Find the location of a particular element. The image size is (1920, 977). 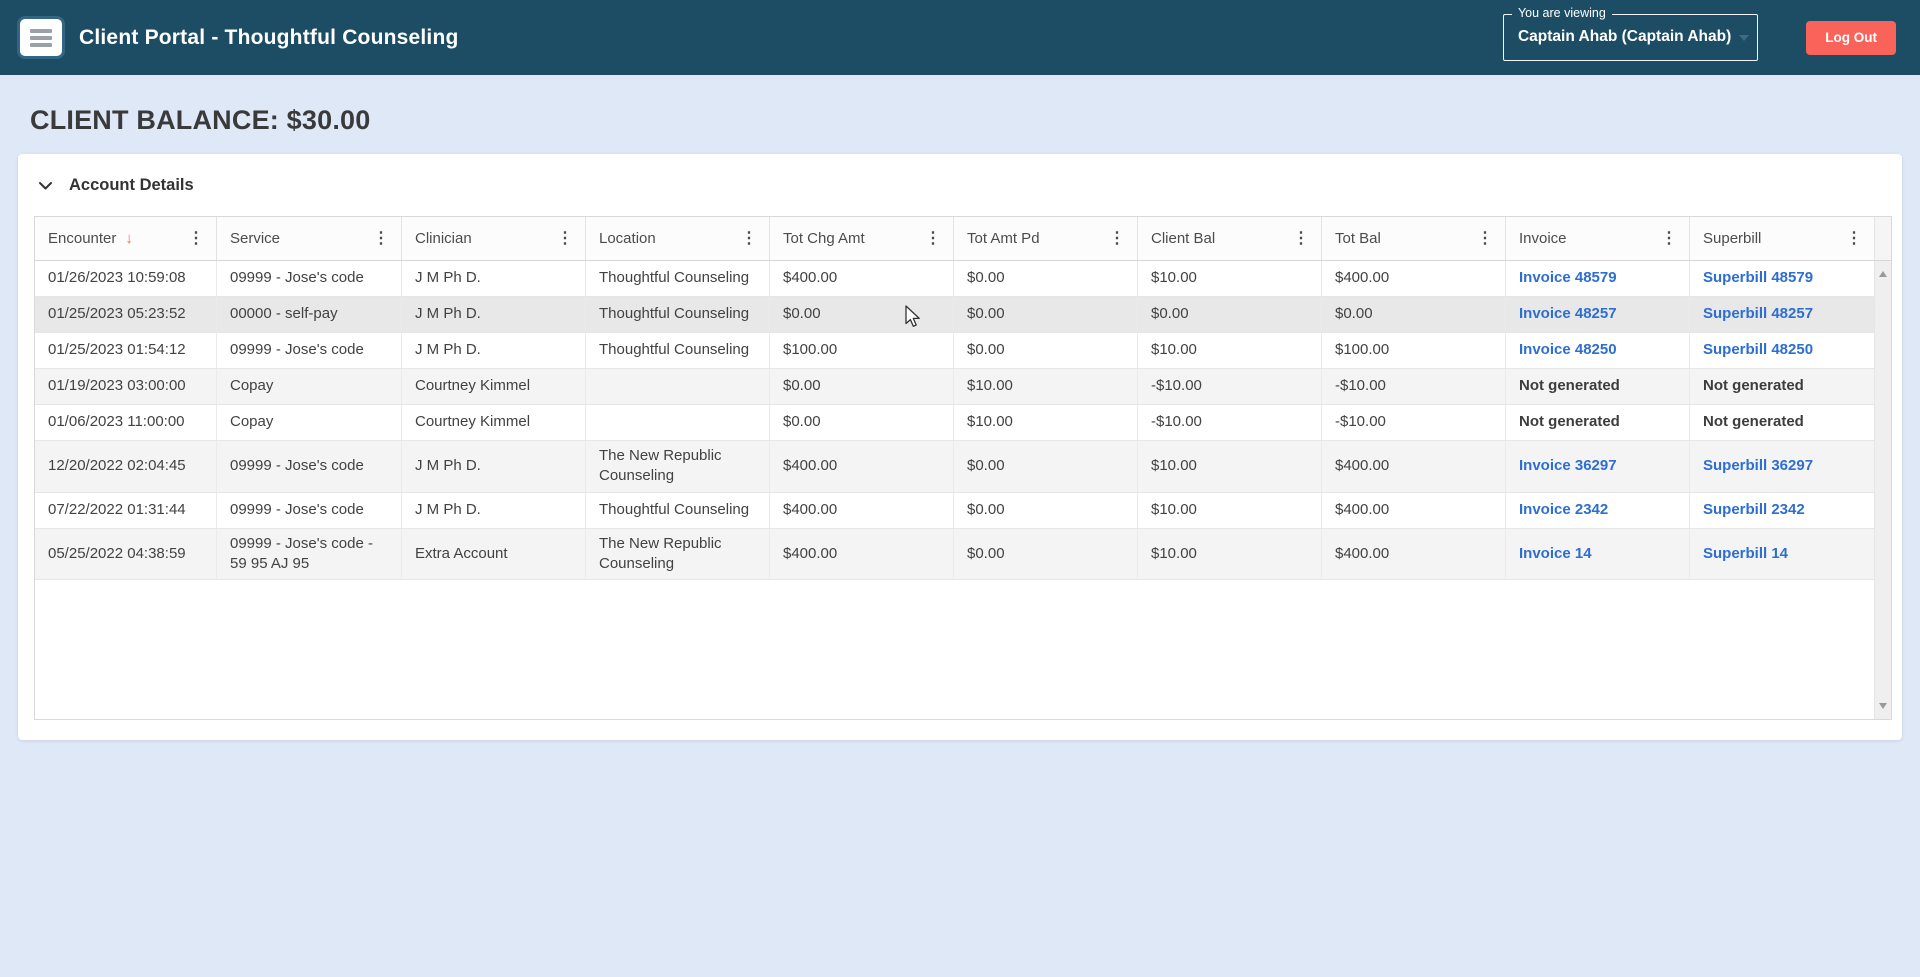

cell-service: 09999 - Jose's code is located at coordinates (308, 278).